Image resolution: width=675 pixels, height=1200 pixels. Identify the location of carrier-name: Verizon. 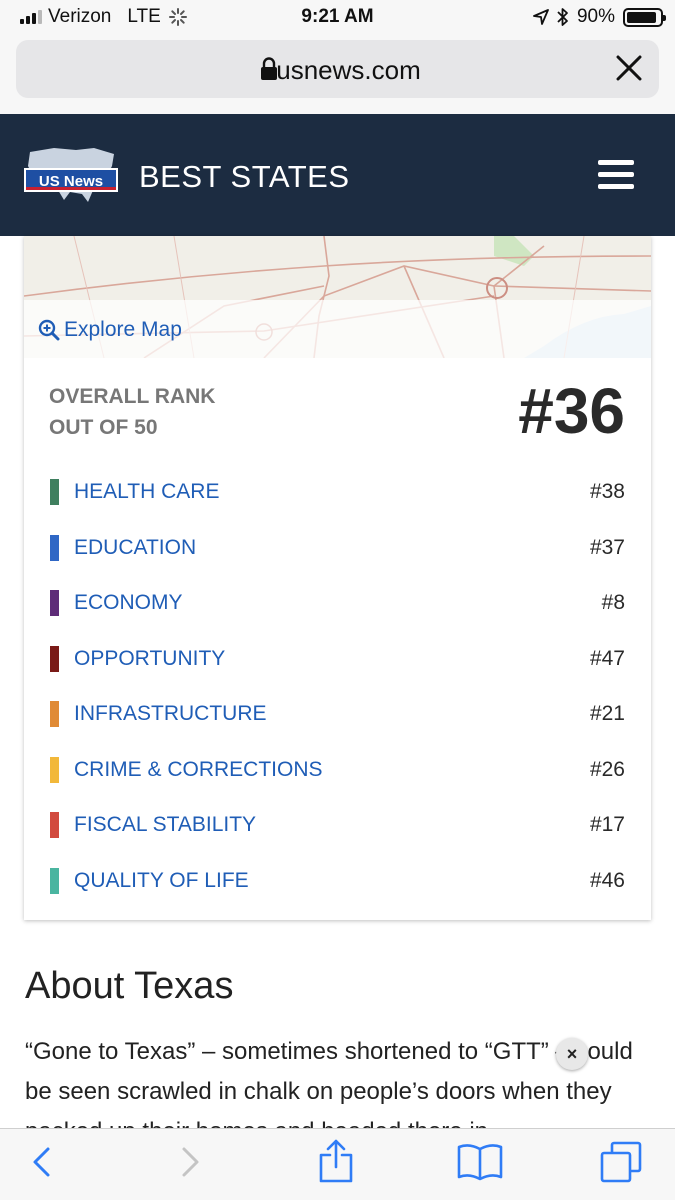
(80, 16).